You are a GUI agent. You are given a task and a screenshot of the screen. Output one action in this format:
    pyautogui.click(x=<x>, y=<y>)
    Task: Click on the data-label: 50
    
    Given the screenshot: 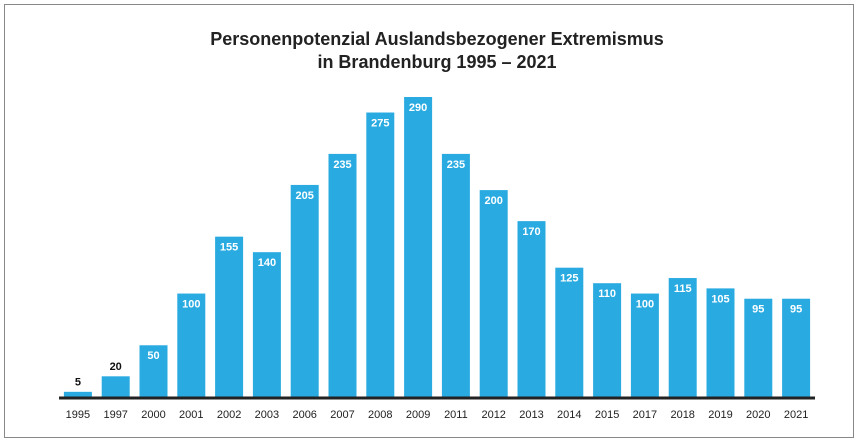 What is the action you would take?
    pyautogui.click(x=153, y=356)
    